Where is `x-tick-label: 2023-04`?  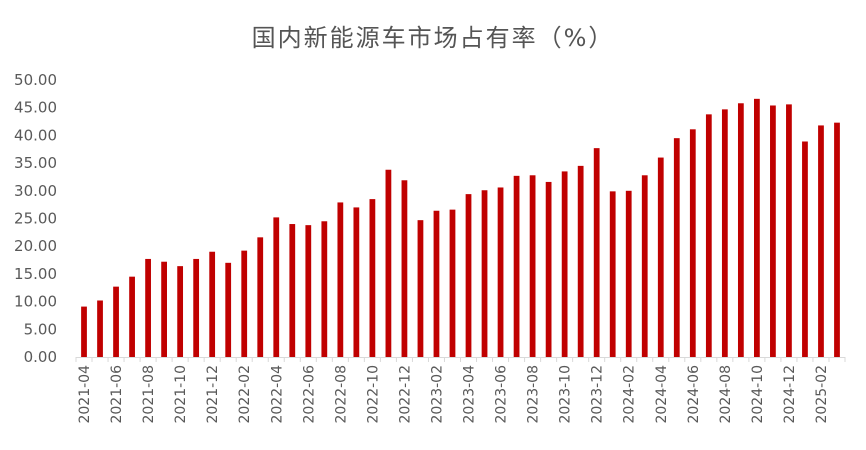 x-tick-label: 2023-04 is located at coordinates (470, 394).